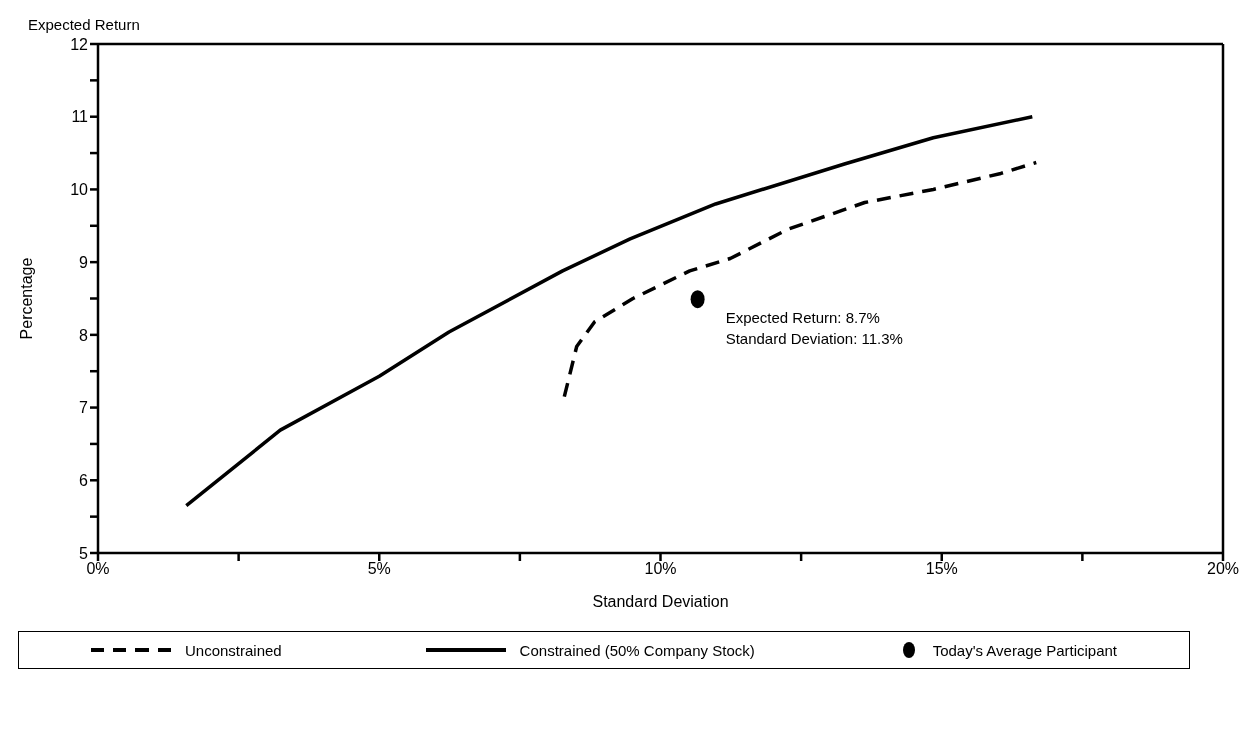 This screenshot has width=1260, height=752. I want to click on y-tick-label: 7, so click(84, 408).